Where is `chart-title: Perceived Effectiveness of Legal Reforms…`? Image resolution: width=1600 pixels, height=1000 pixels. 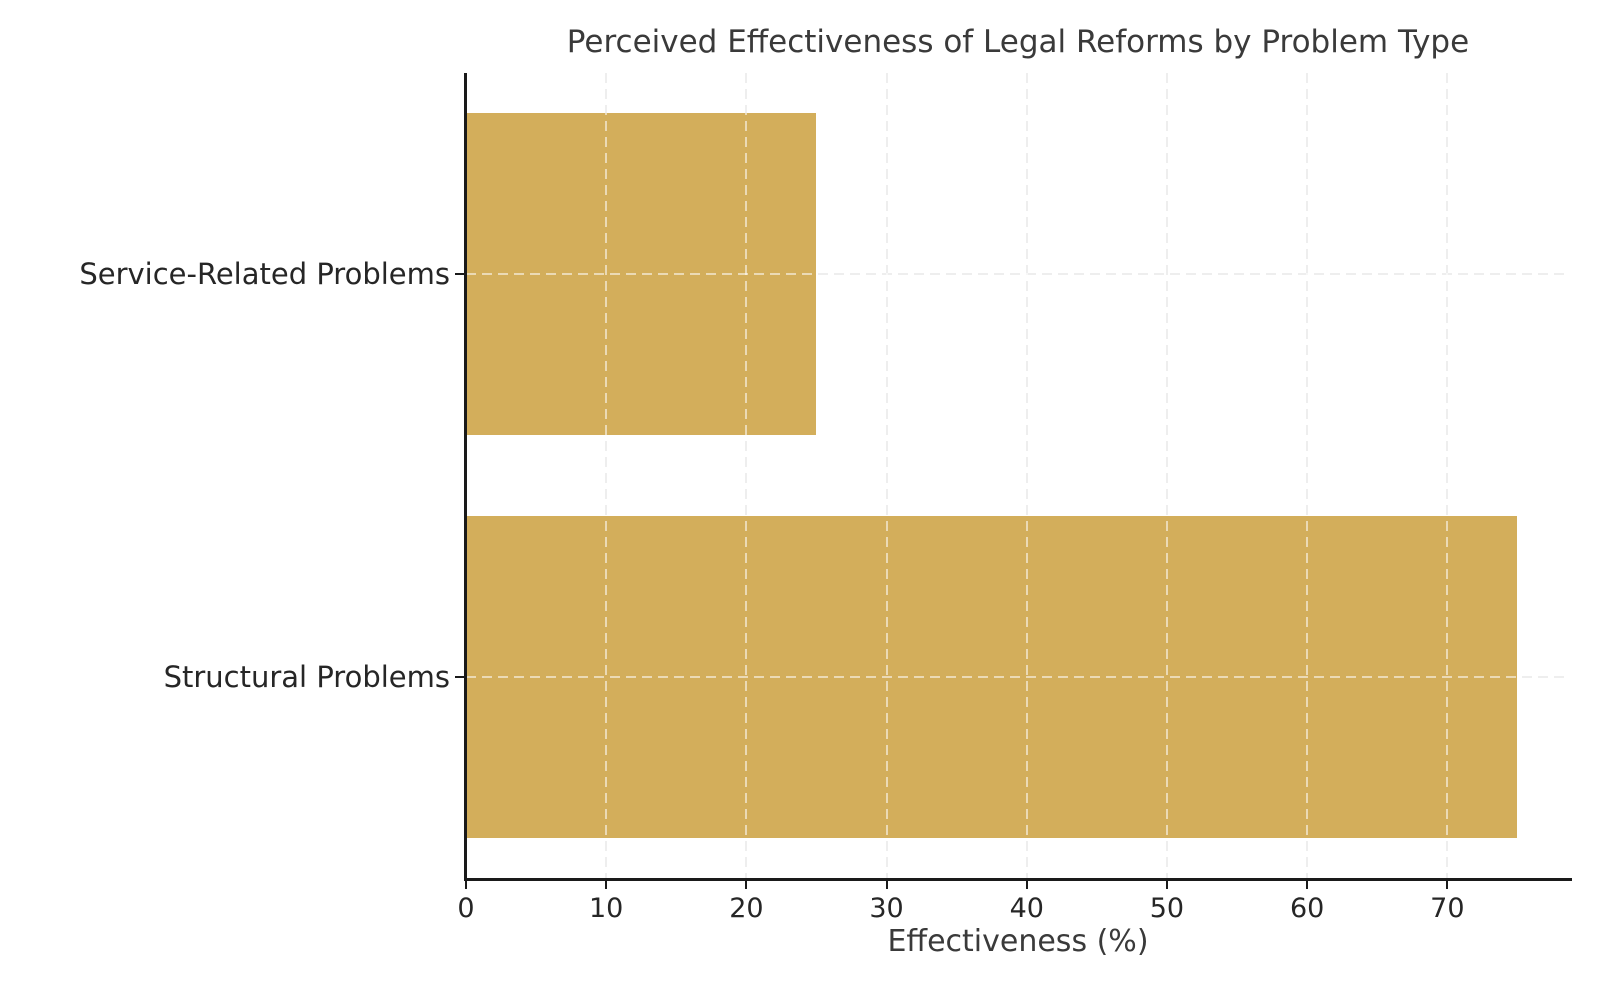 chart-title: Perceived Effectiveness of Legal Reforms… is located at coordinates (1018, 42).